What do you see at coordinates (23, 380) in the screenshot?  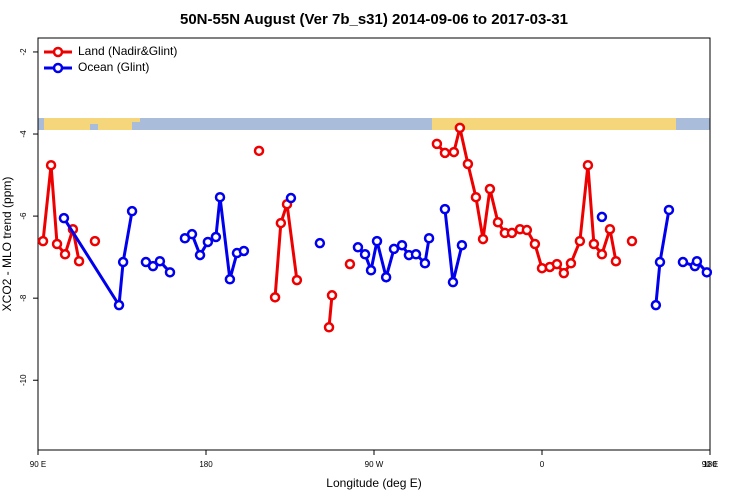 I see `y-tick-label: -10` at bounding box center [23, 380].